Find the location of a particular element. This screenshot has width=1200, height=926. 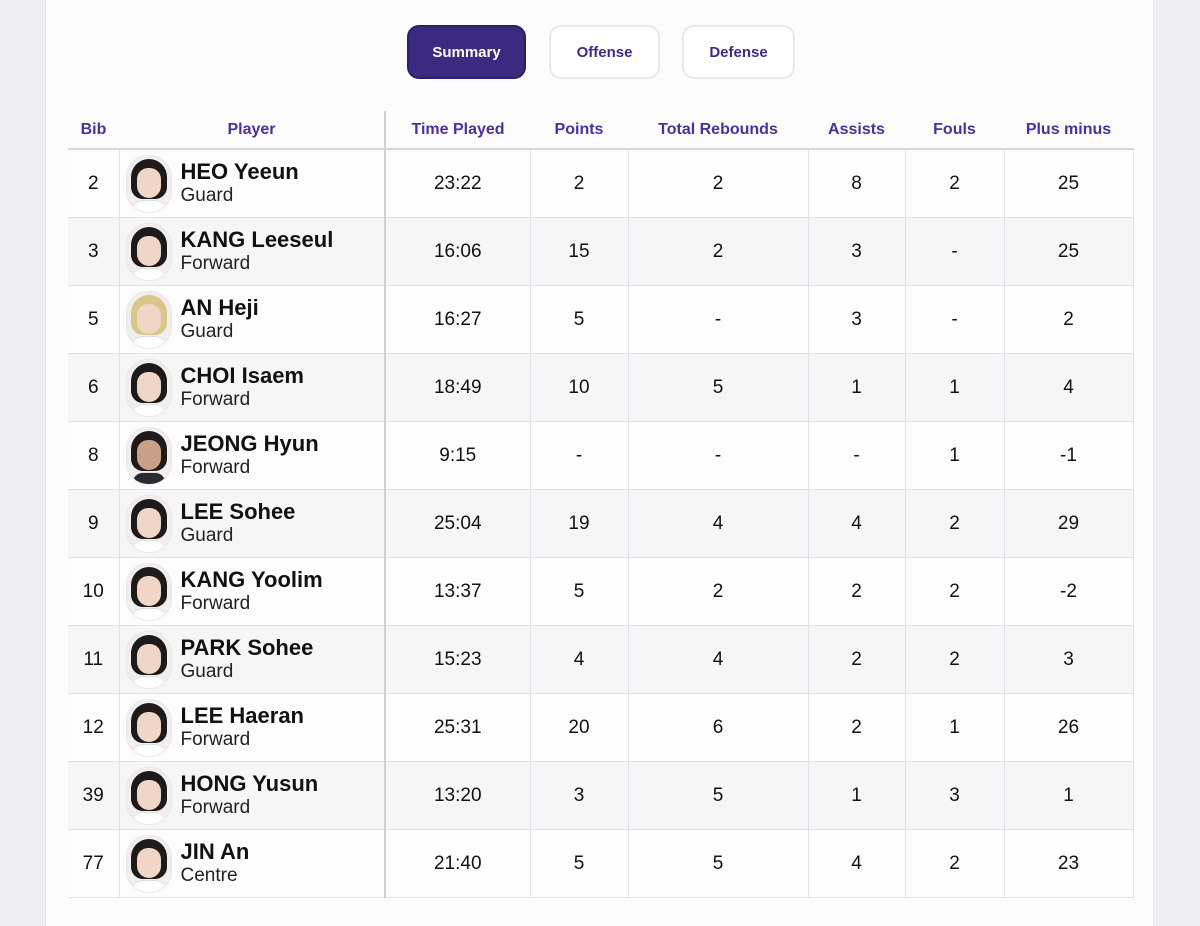

player-name: PARK Sohee is located at coordinates (247, 647).